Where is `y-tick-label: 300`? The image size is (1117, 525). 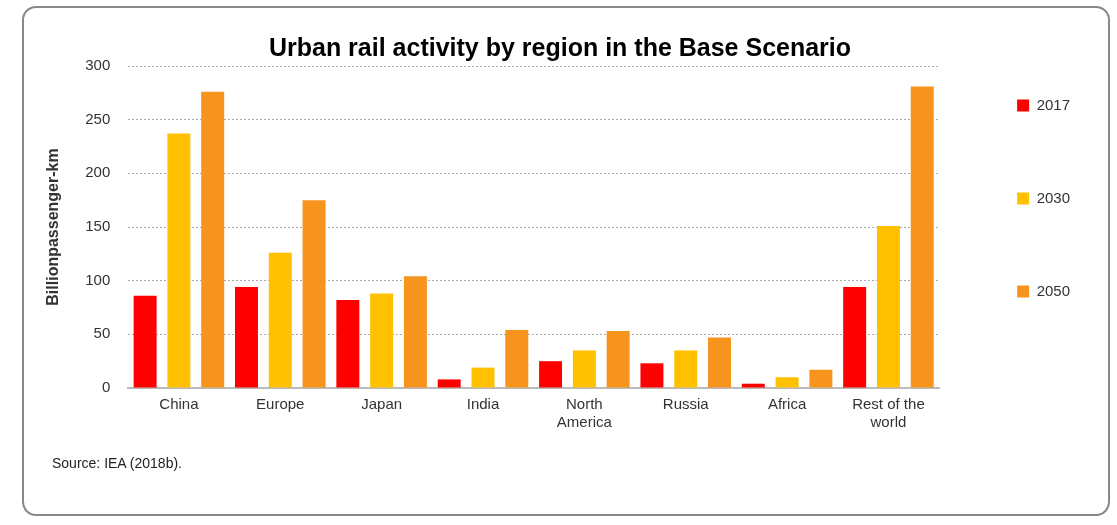 y-tick-label: 300 is located at coordinates (98, 65).